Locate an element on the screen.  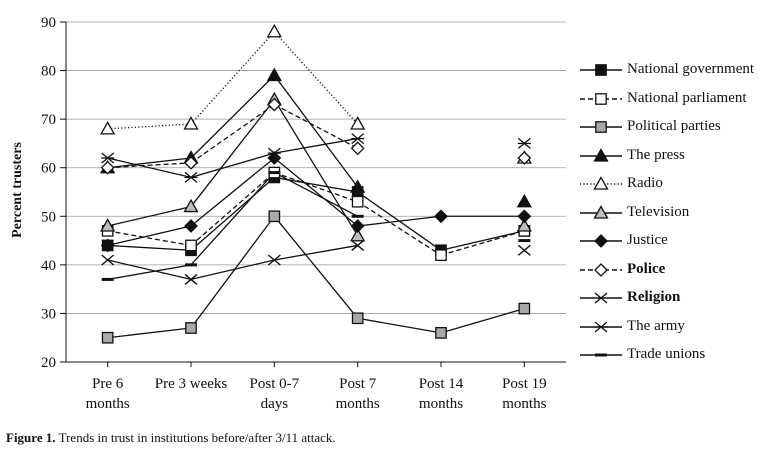
legend-label: Political parties is located at coordinates (674, 126).